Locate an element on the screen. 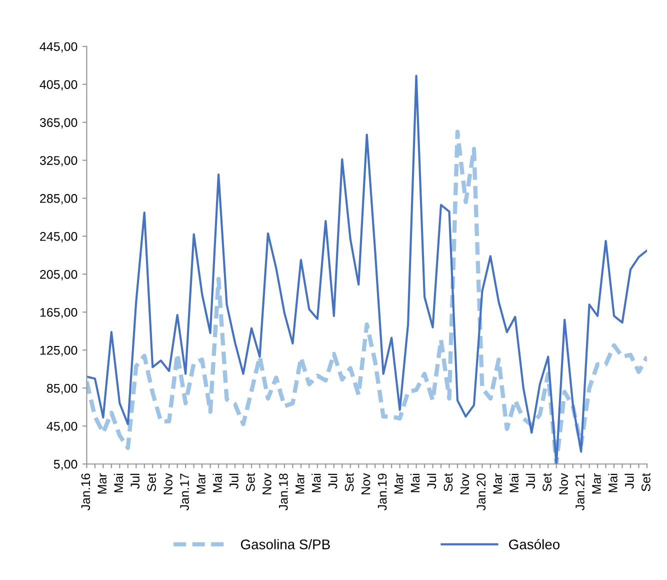  y-tick-label: 245,00 is located at coordinates (59, 237).